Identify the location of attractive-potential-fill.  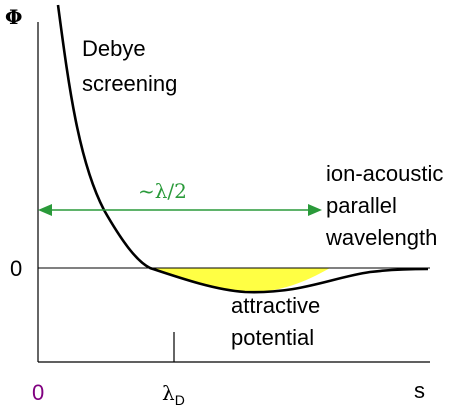
(240, 280).